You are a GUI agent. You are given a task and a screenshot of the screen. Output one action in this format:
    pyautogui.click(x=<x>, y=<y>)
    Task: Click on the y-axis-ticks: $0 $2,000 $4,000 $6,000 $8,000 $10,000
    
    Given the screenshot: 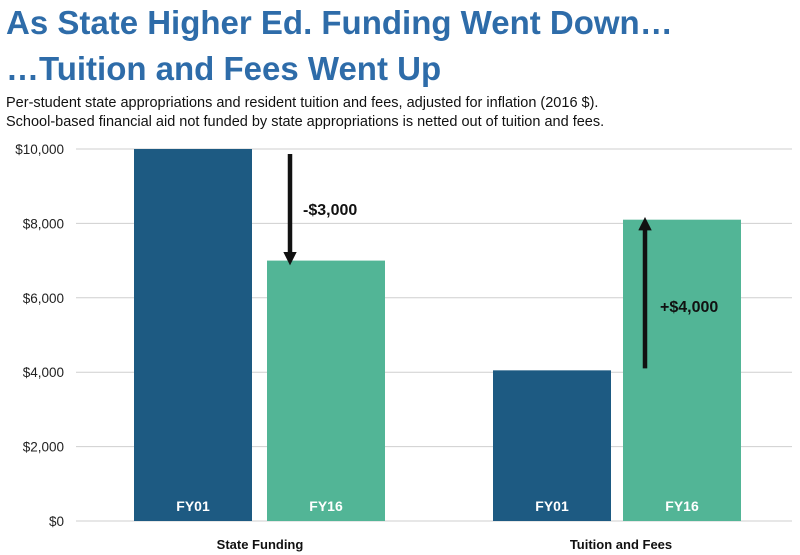 What is the action you would take?
    pyautogui.click(x=39, y=335)
    